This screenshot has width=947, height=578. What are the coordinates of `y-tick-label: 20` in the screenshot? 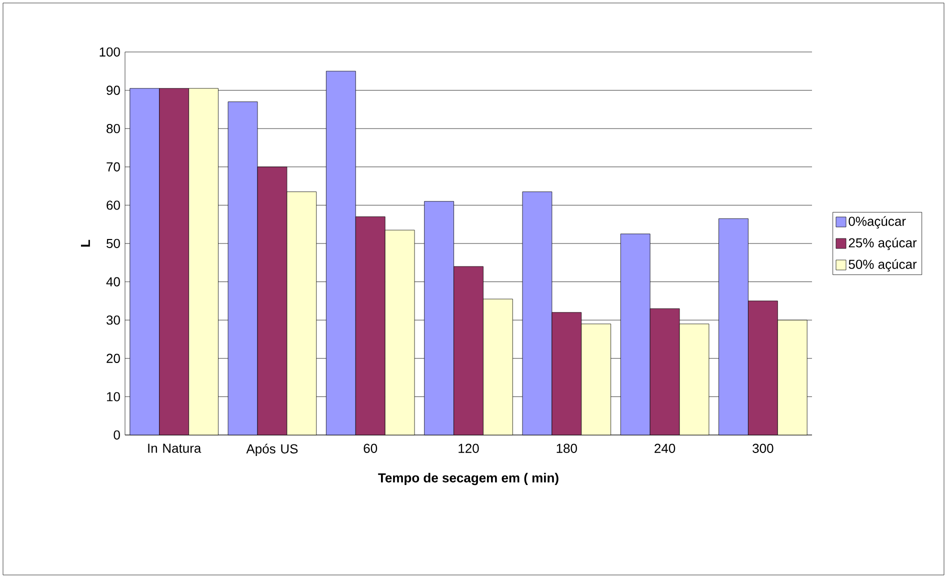 It's located at (113, 358).